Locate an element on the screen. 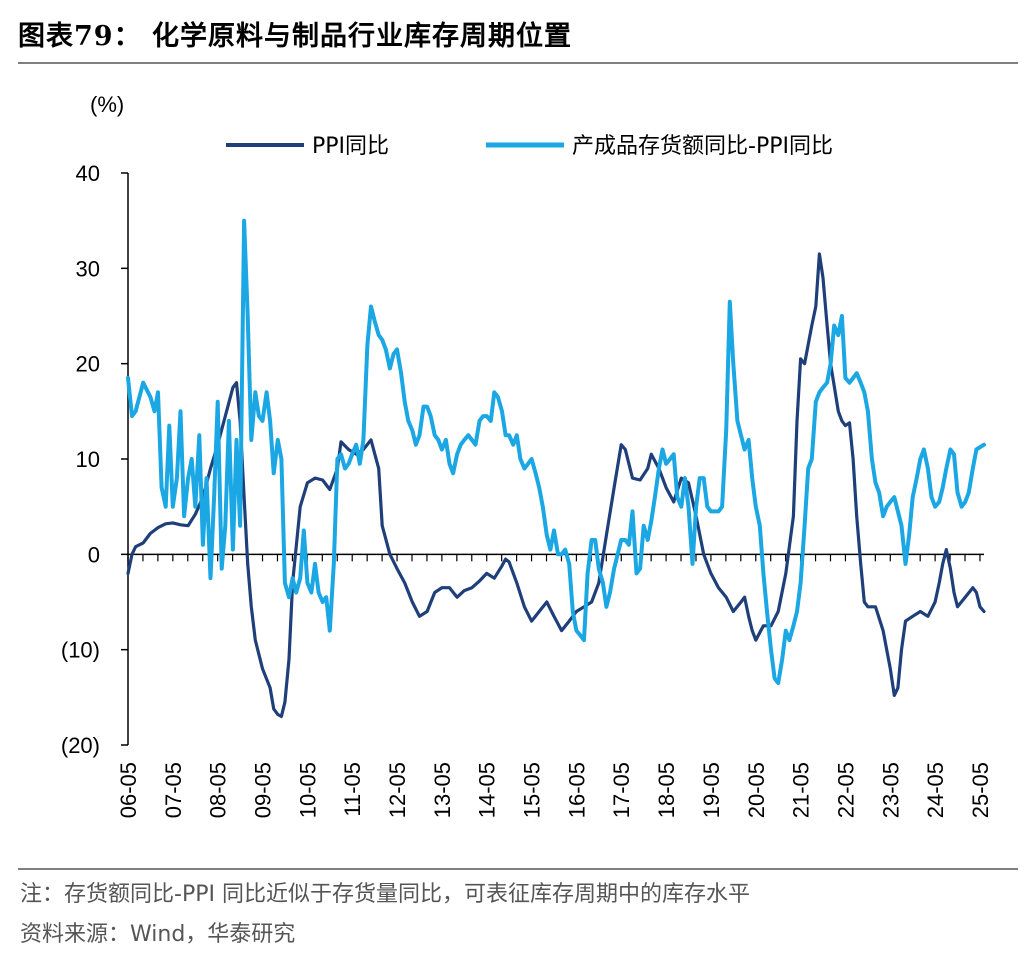 The image size is (1036, 956). x-tick-label: 19-05 is located at coordinates (711, 790).